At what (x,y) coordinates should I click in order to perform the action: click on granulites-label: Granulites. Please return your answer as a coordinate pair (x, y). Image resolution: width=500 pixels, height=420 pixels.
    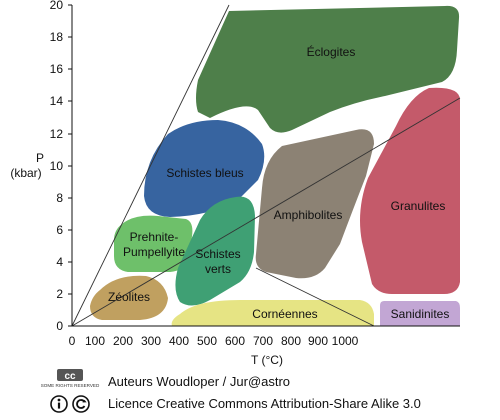
    Looking at the image, I should click on (418, 206).